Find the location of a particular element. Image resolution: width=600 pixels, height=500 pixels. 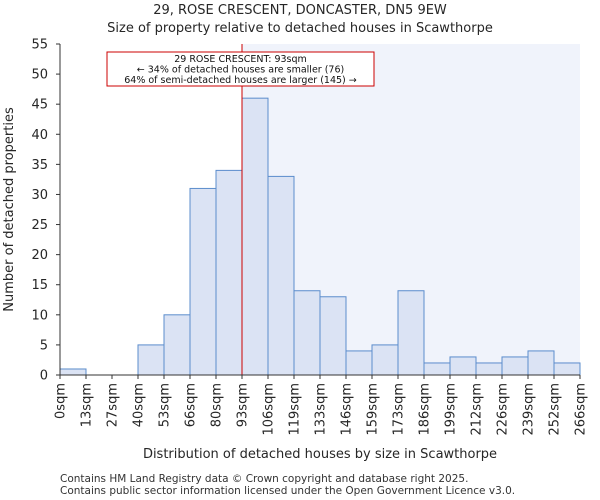

y-tick-label: 30 is located at coordinates (39, 195).